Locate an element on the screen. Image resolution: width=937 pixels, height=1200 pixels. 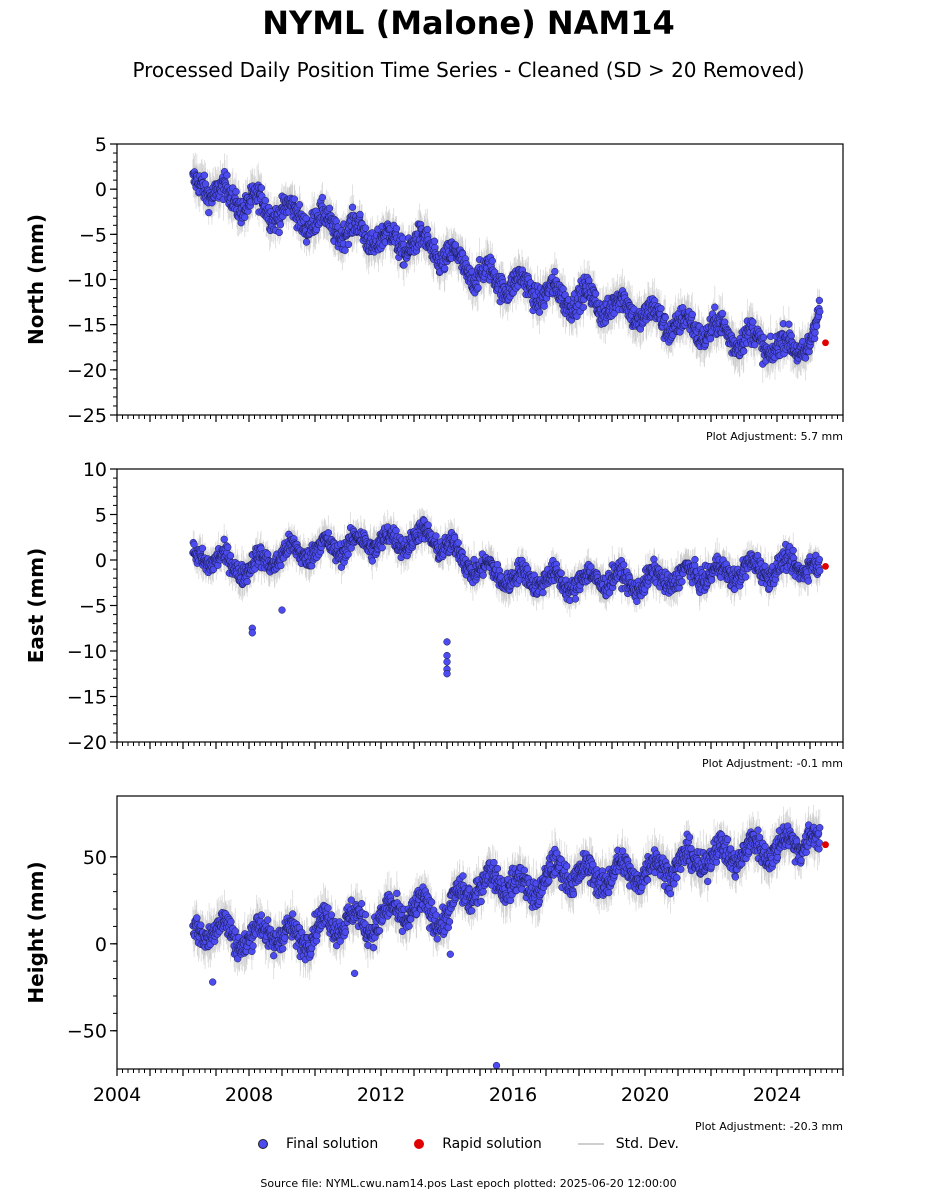
y-tick-label: −20 is located at coordinates (87, 371).